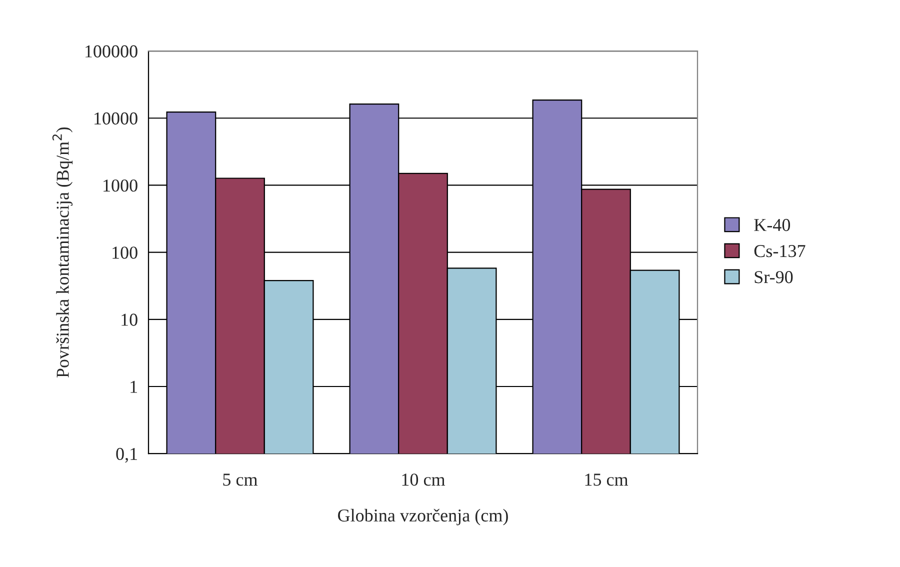 The height and width of the screenshot is (567, 900). Describe the element at coordinates (62, 252) in the screenshot. I see `y-axis-title: Površinska kontaminacija (Bq/m$^{2}$)` at that location.